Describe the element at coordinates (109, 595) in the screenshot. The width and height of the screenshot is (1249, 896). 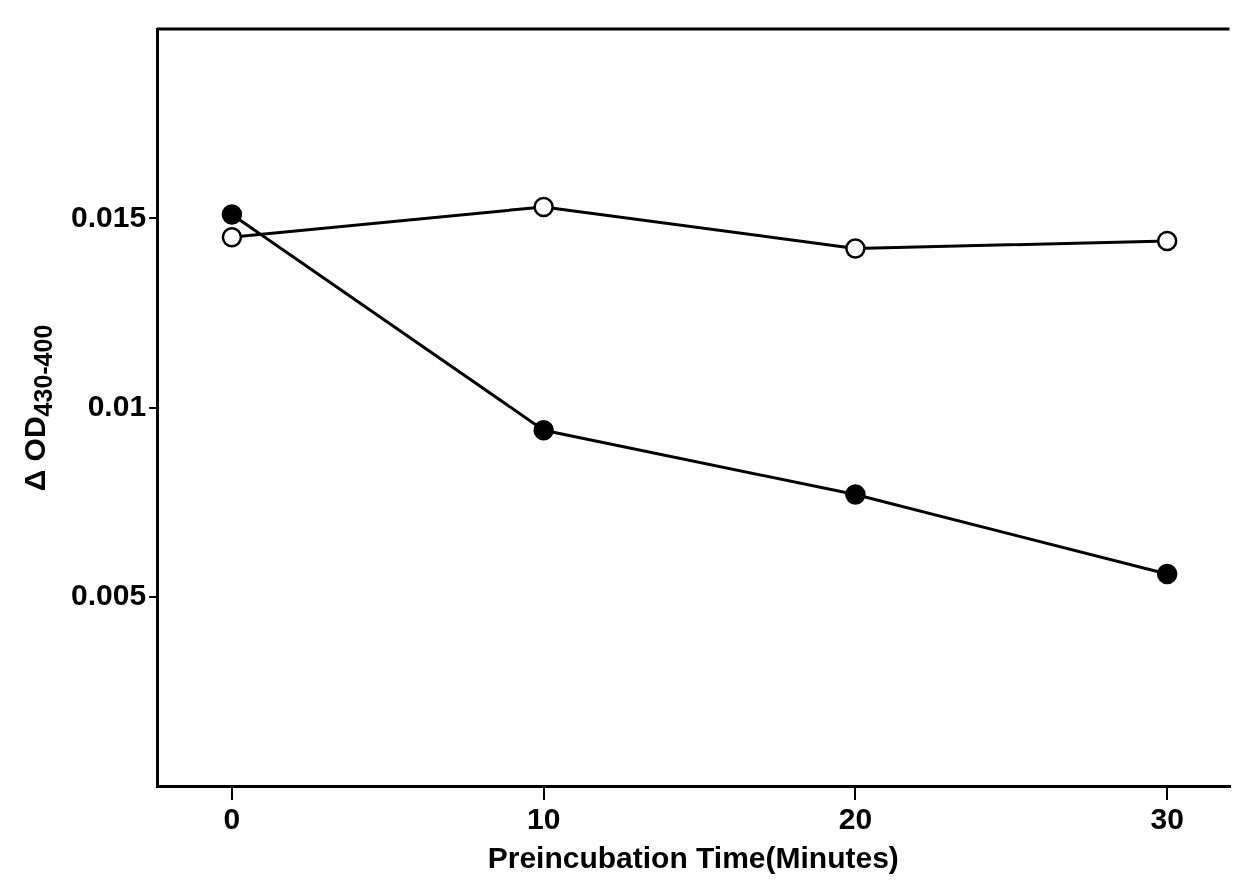
I see `y-tick-label: 0.005` at that location.